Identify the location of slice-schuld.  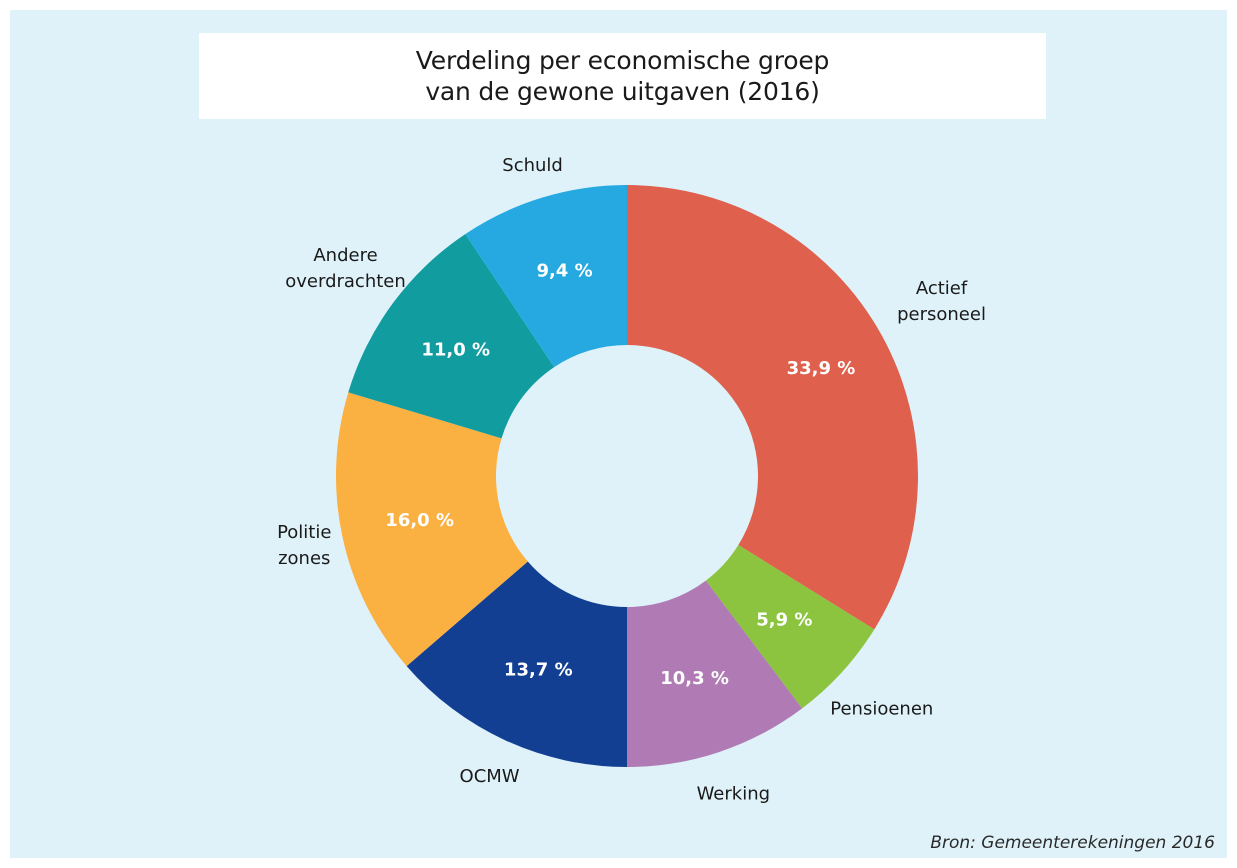
(546, 276).